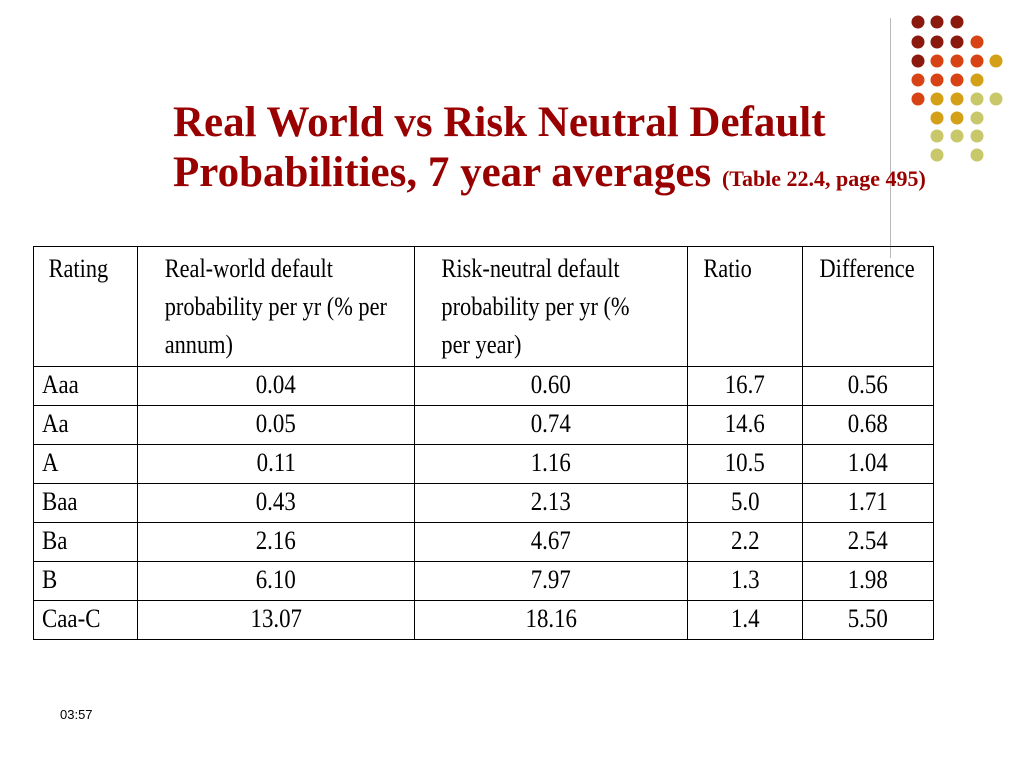  I want to click on ratio-cell: 14.6, so click(745, 425).